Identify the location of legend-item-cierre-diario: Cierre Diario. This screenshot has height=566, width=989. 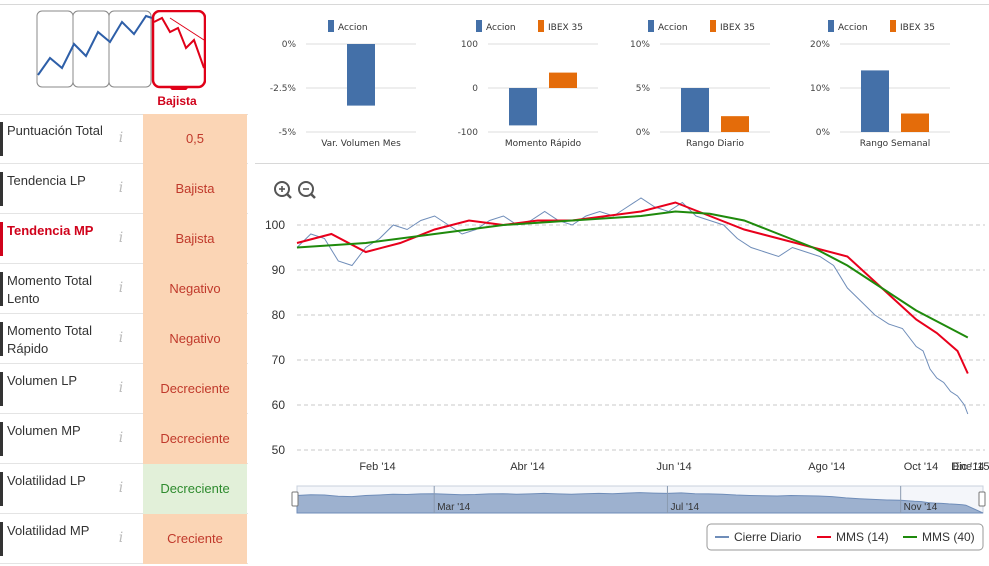
(758, 537).